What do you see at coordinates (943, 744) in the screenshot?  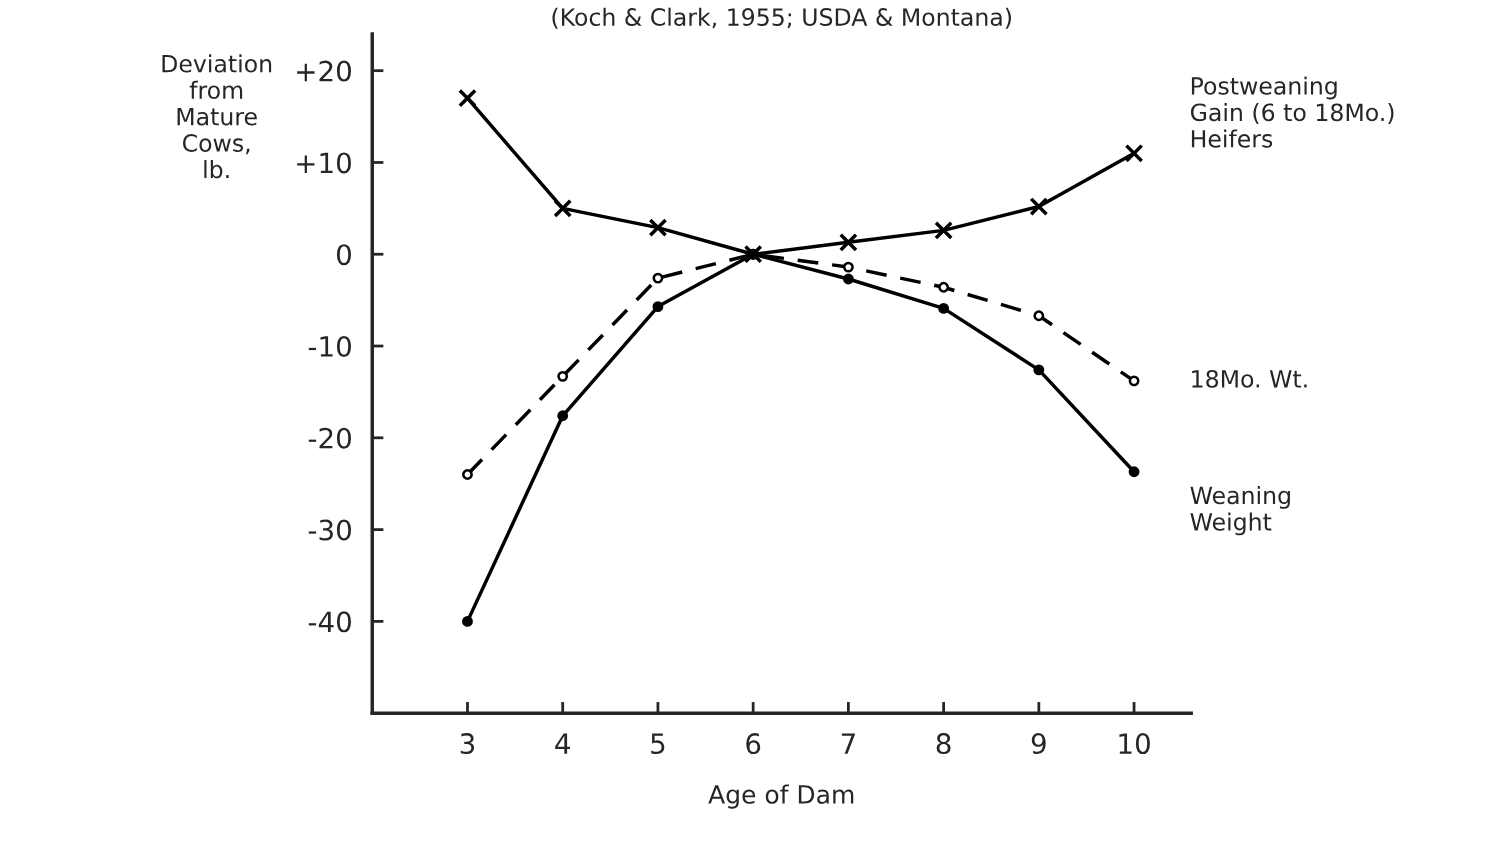 I see `x-tick-label: 8` at bounding box center [943, 744].